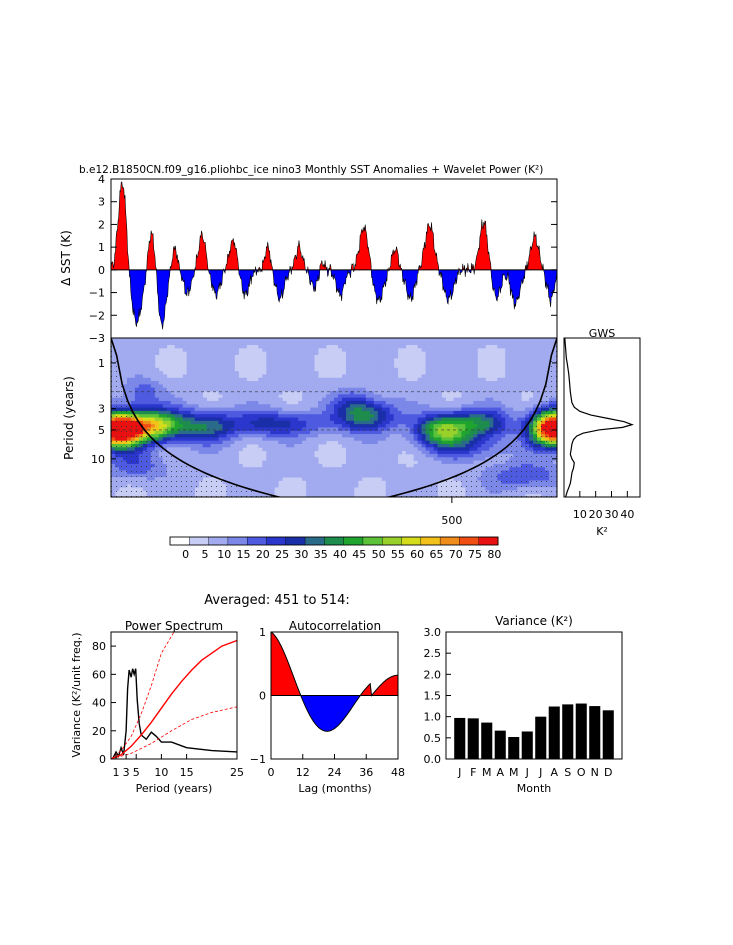 This screenshot has width=733, height=945. I want to click on variance-x-tick-label: J, so click(459, 772).